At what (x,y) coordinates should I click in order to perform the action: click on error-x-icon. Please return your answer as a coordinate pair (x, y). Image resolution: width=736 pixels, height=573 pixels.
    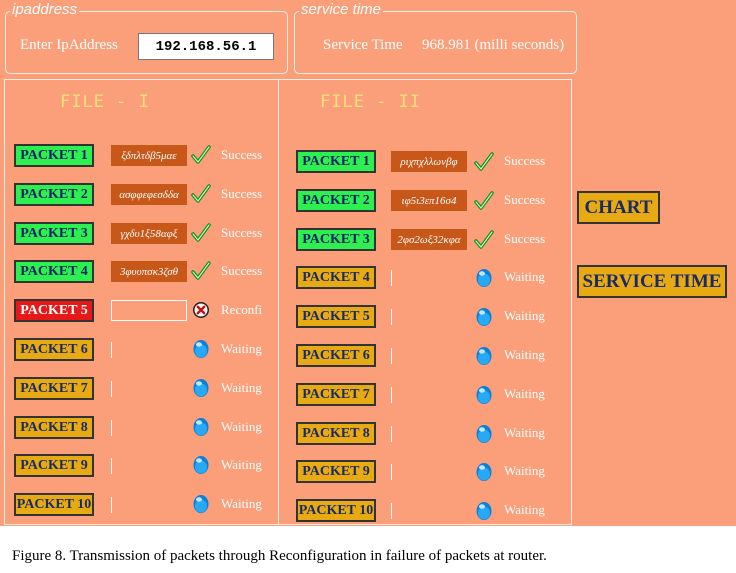
    Looking at the image, I should click on (201, 312).